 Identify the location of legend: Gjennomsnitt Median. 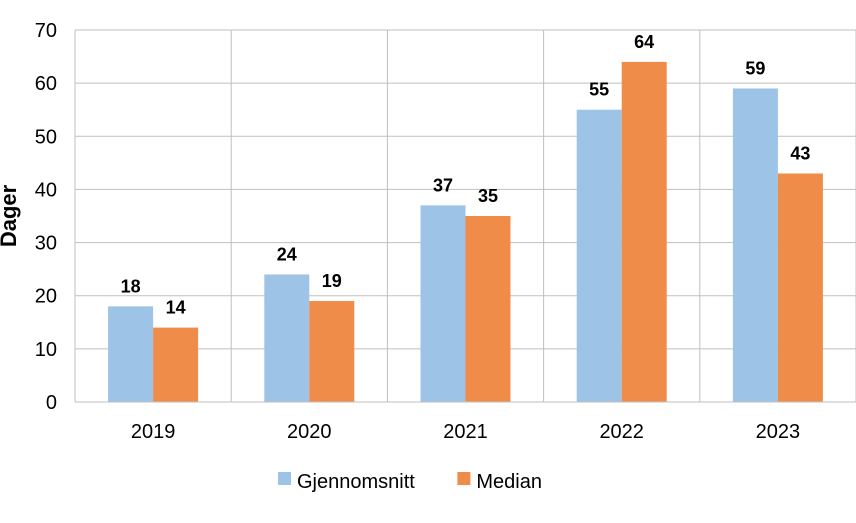
(410, 482).